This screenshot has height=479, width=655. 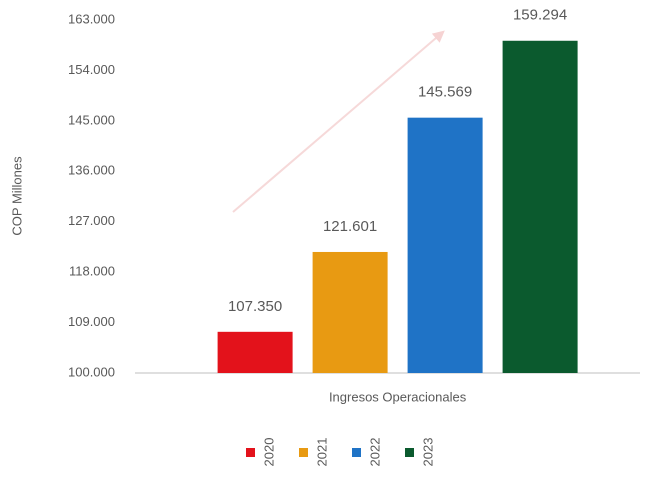 What do you see at coordinates (91, 220) in the screenshot?
I see `y-tick-label: 127.000` at bounding box center [91, 220].